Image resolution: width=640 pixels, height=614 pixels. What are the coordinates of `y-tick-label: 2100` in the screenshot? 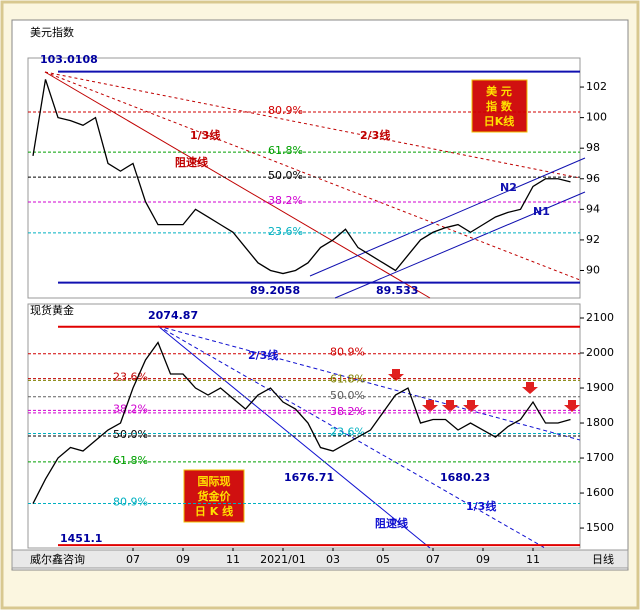 It's located at (600, 317).